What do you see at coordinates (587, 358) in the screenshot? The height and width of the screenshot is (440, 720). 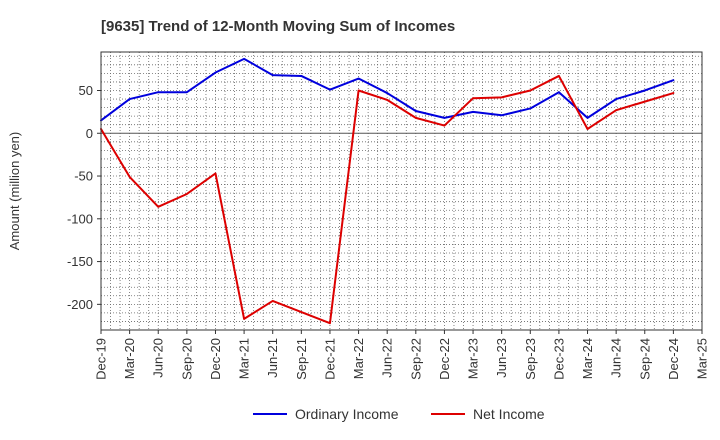 I see `x-tick-label: Mar-24` at bounding box center [587, 358].